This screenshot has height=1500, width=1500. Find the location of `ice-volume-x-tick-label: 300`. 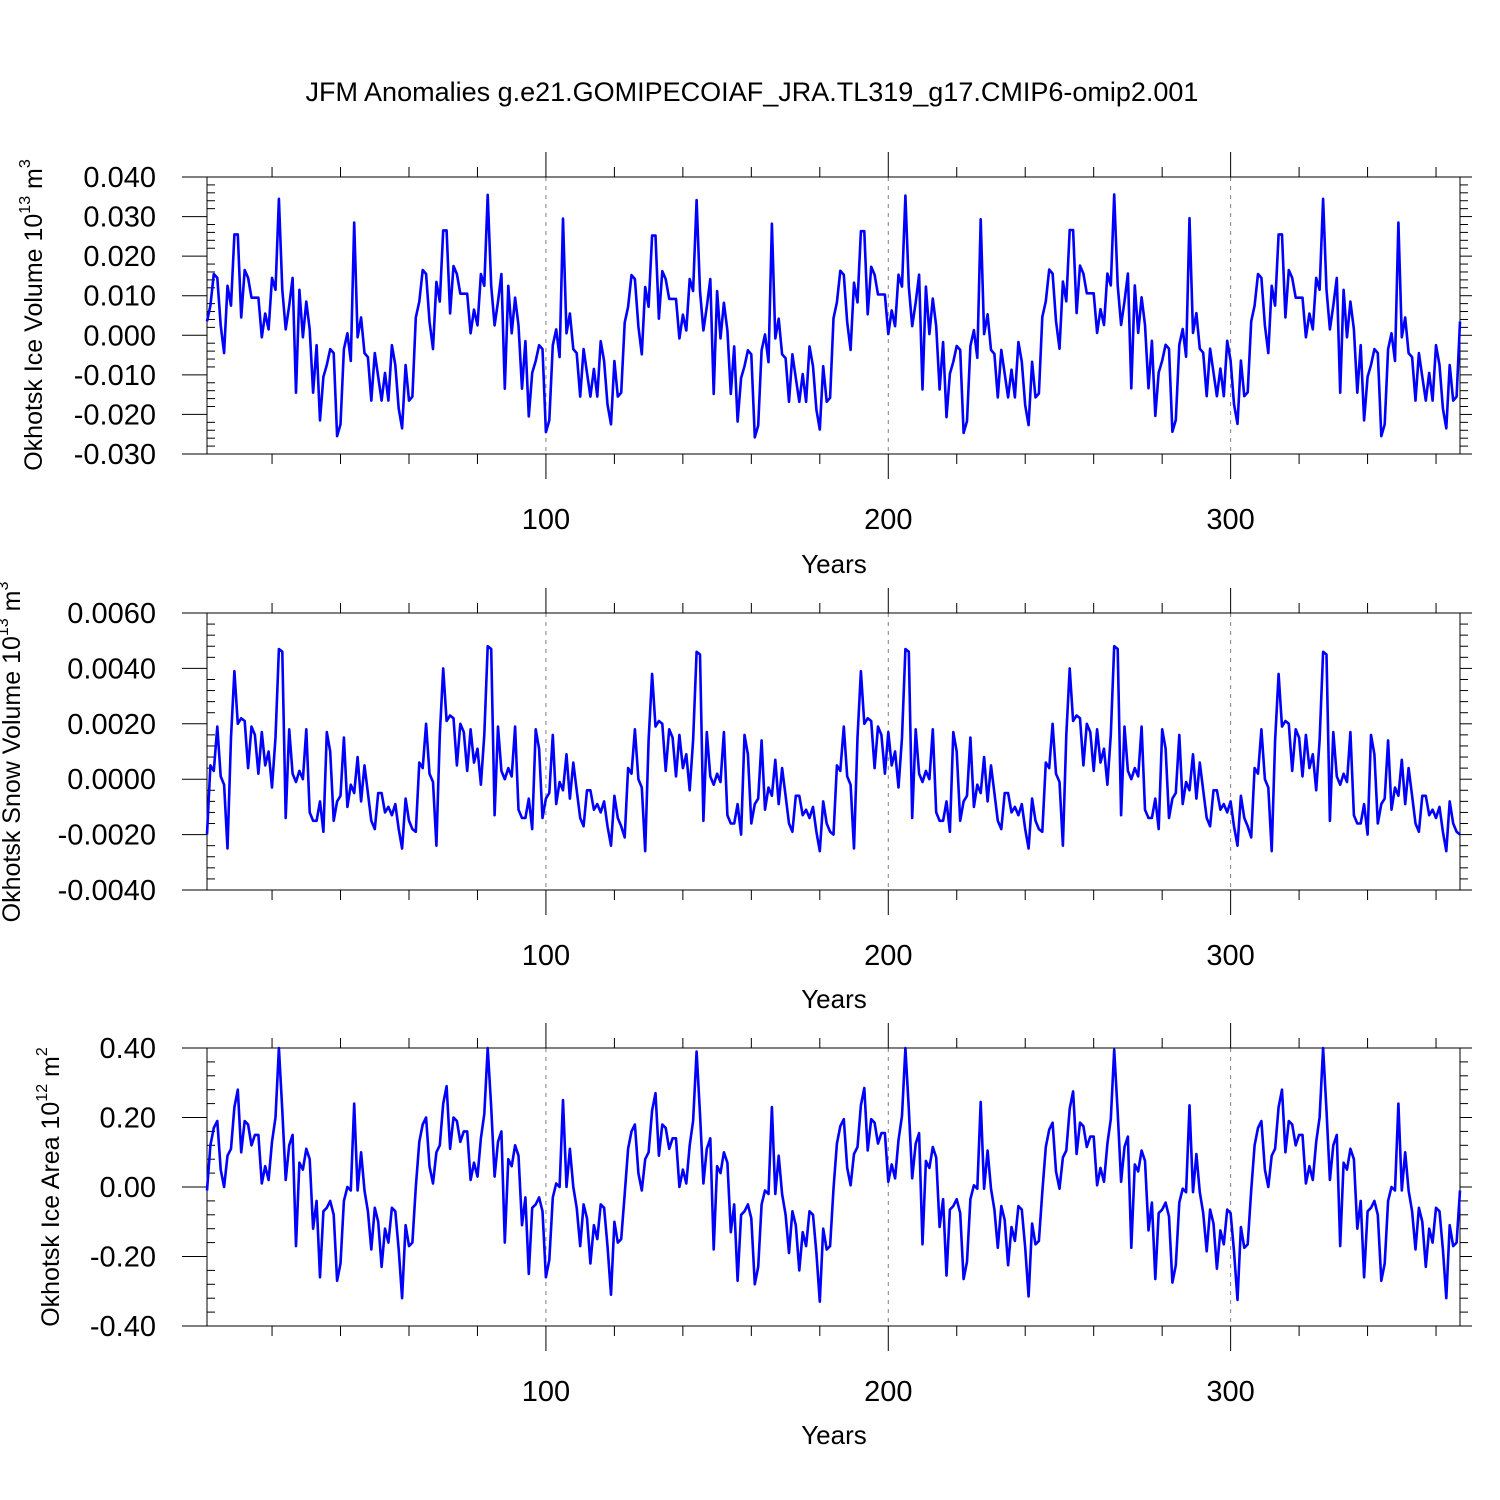

ice-volume-x-tick-label: 300 is located at coordinates (1230, 520).